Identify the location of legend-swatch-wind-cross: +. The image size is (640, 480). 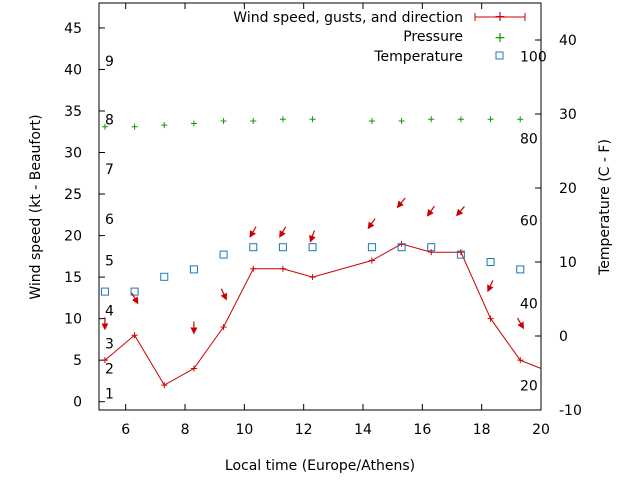
(500, 17).